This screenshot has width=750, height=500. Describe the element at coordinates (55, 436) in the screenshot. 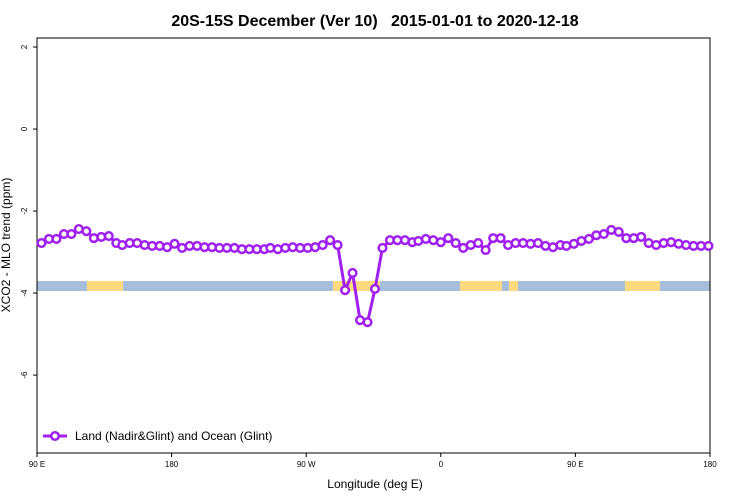

I see `legend-marker` at that location.